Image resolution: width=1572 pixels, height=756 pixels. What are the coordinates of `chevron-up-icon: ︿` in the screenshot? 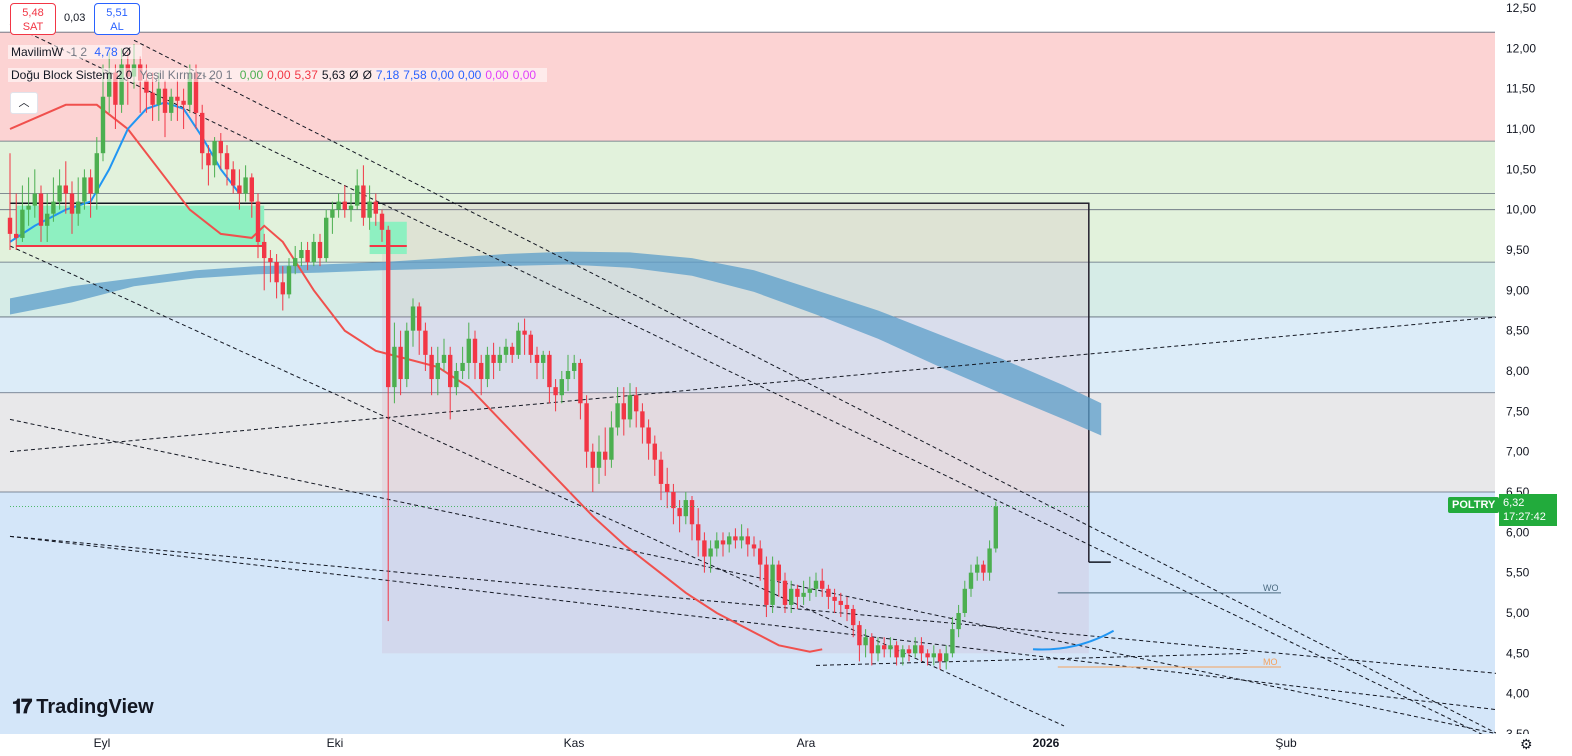 It's located at (24, 103).